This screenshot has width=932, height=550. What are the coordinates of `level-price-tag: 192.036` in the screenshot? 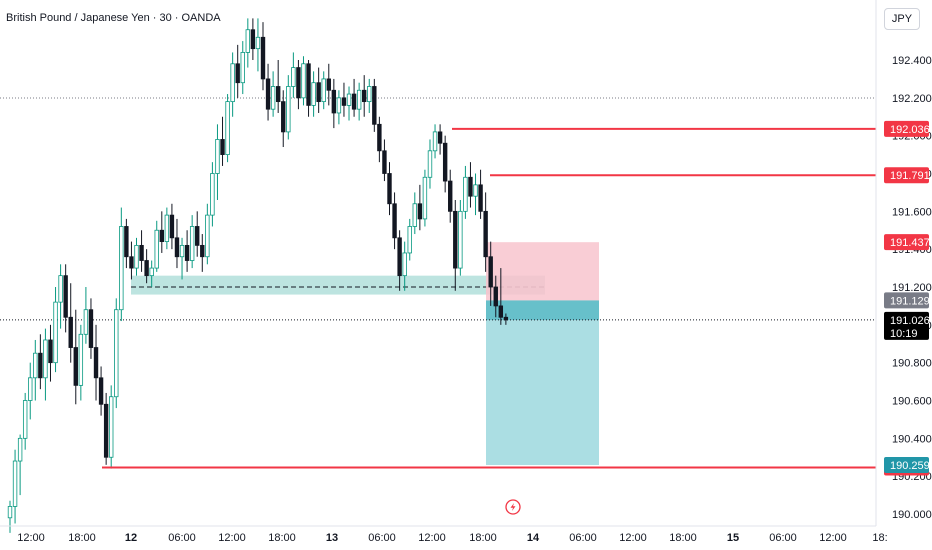 It's located at (907, 128).